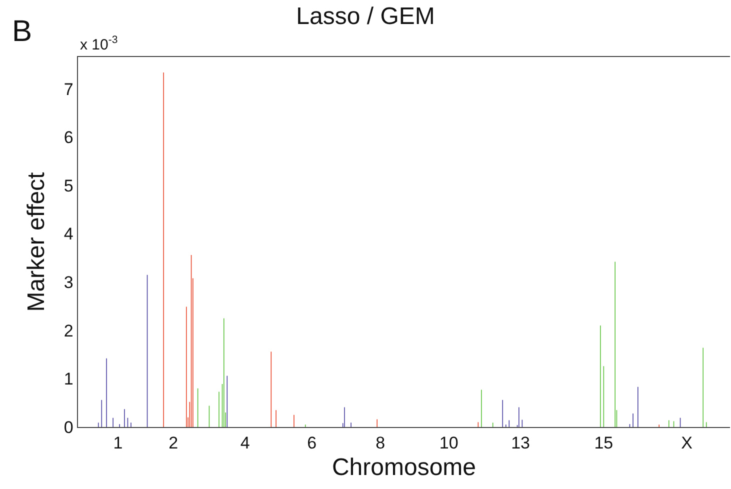 The height and width of the screenshot is (489, 731). Describe the element at coordinates (312, 443) in the screenshot. I see `x-tick-label: 6` at that location.